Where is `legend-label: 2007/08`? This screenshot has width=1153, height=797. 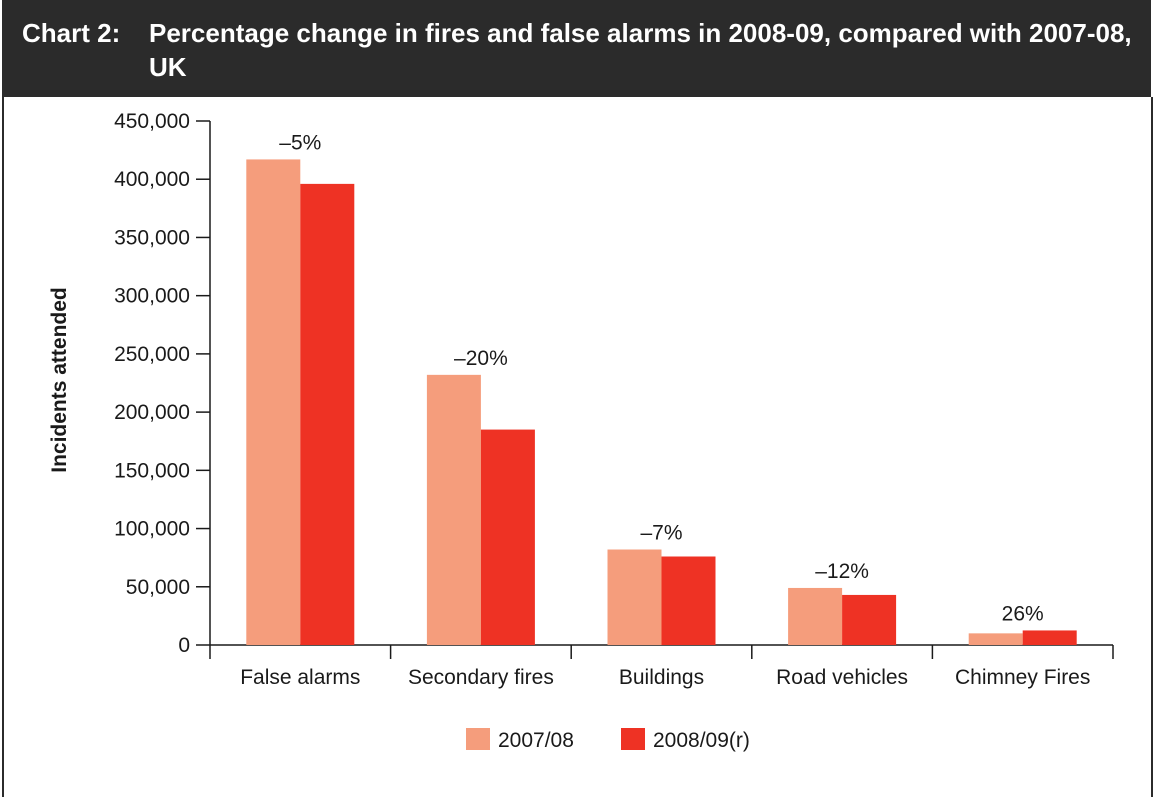 legend-label: 2007/08 is located at coordinates (536, 740).